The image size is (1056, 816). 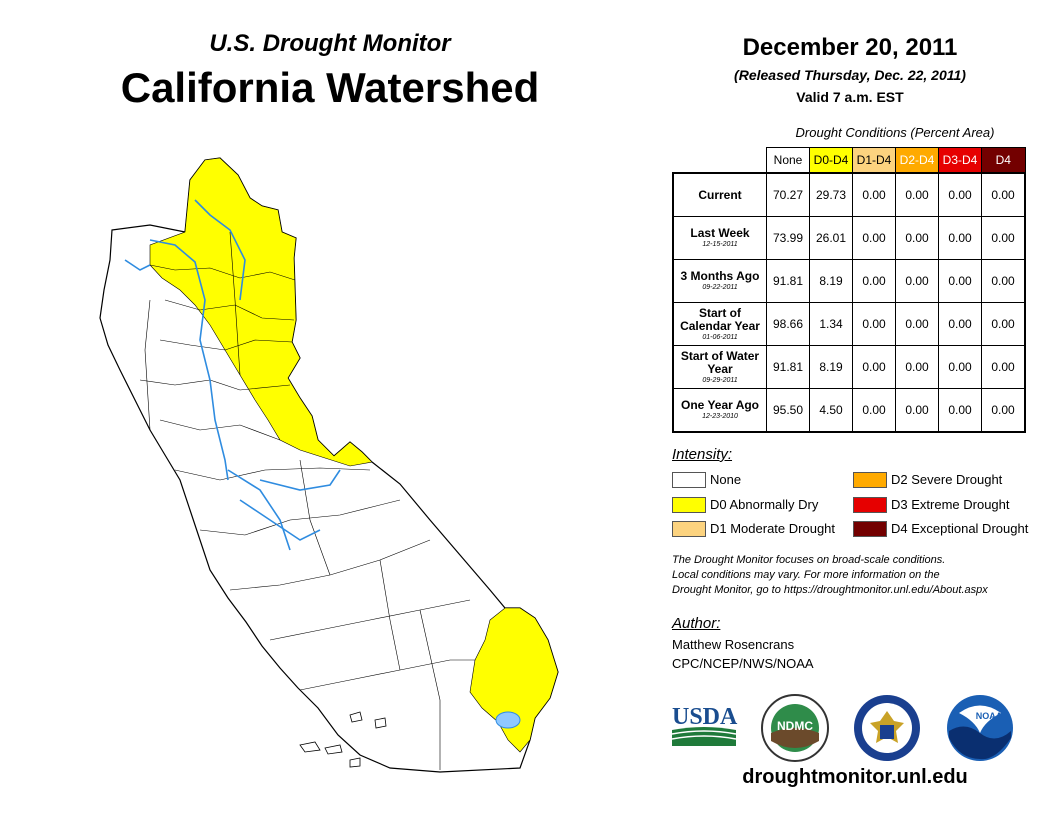 I want to click on col-header-none: None, so click(x=788, y=160).